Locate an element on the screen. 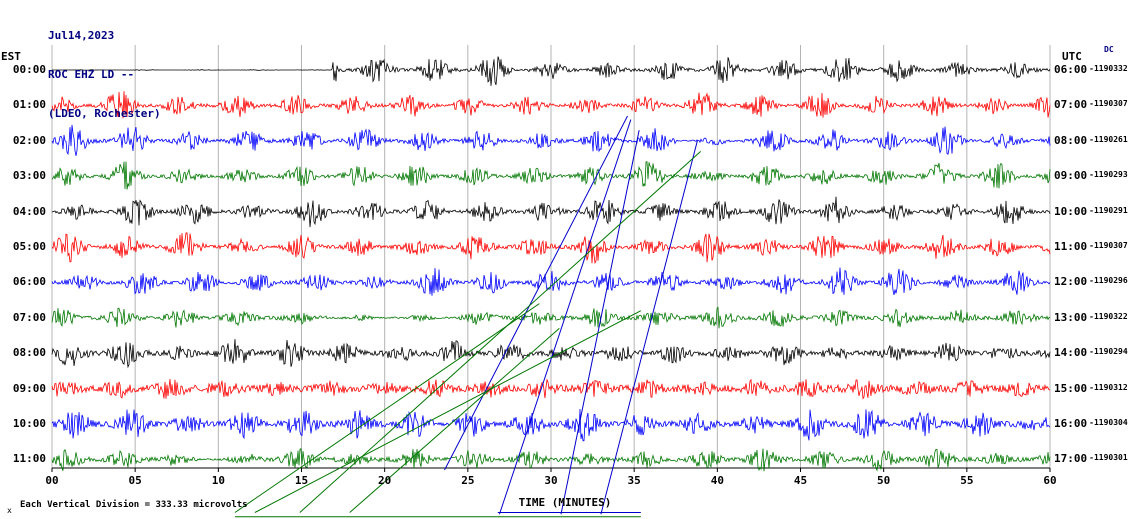 Image resolution: width=1130 pixels, height=519 pixels. dc-count: -1190291 is located at coordinates (1108, 210).